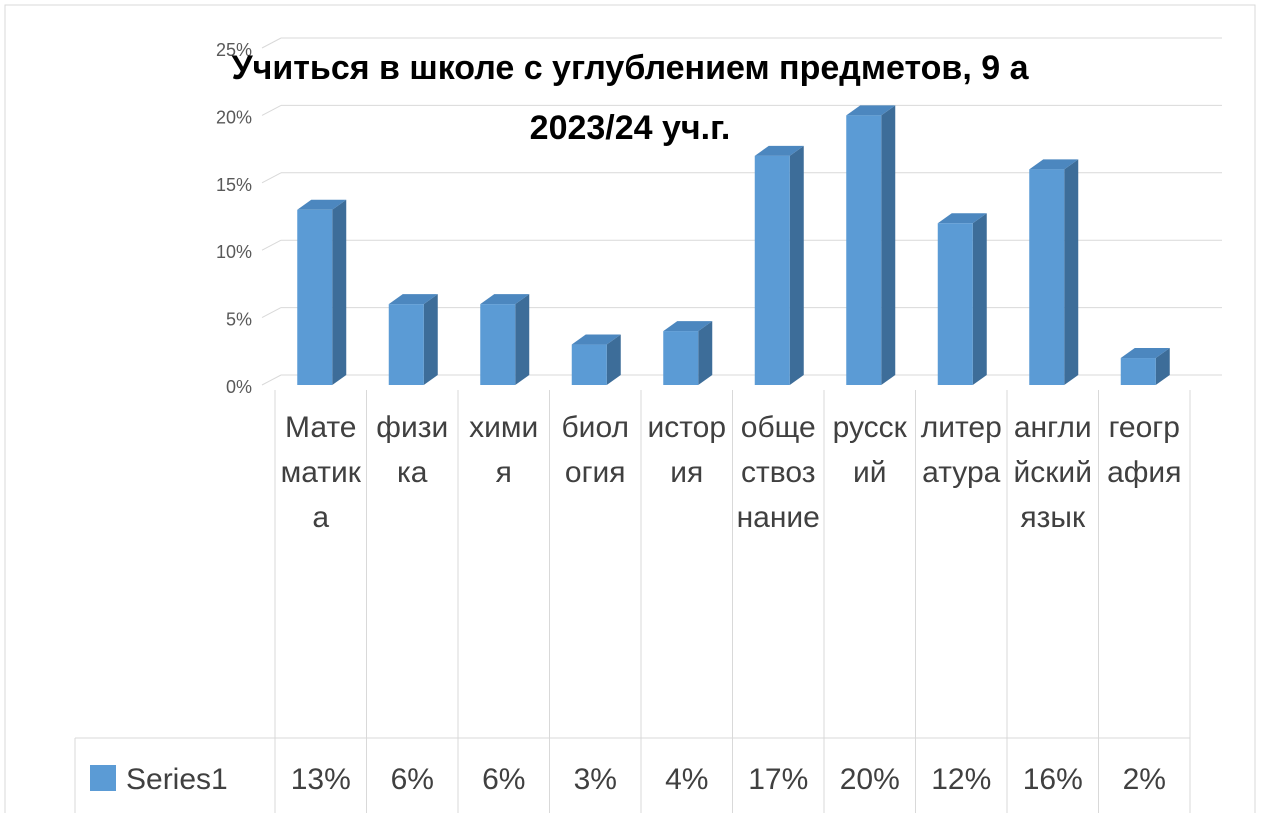 This screenshot has width=1261, height=813. Describe the element at coordinates (320, 472) in the screenshot. I see `x-tick-label: Математика` at that location.